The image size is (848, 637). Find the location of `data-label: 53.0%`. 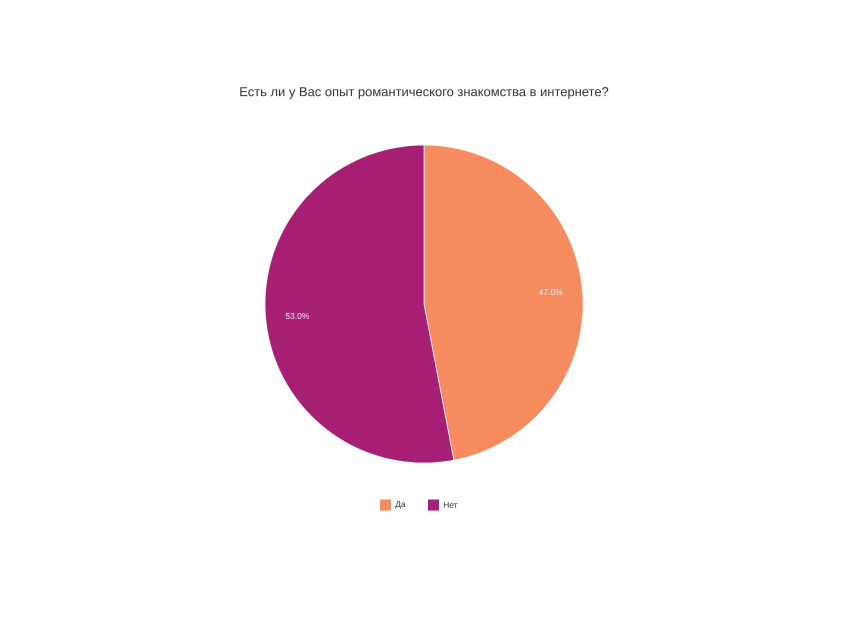

data-label: 53.0% is located at coordinates (298, 315).